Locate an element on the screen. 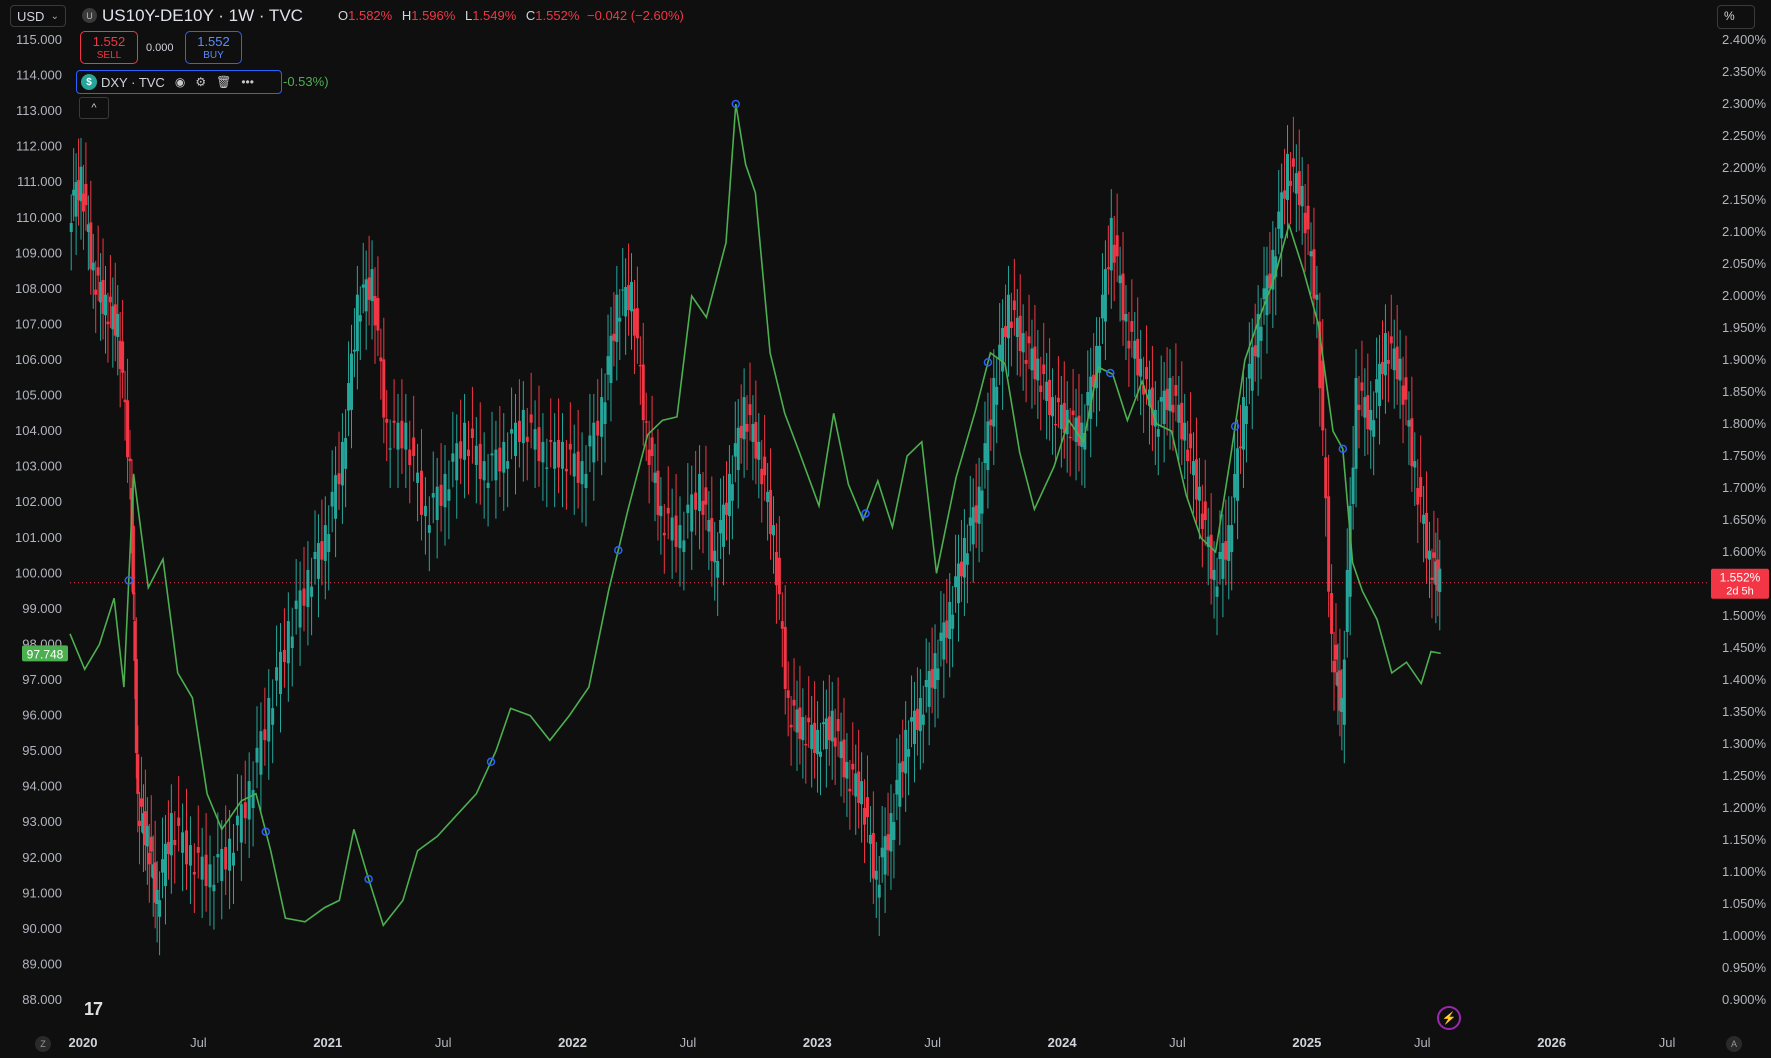 The width and height of the screenshot is (1771, 1058). left-axis-tick: 100.000 is located at coordinates (38, 572).